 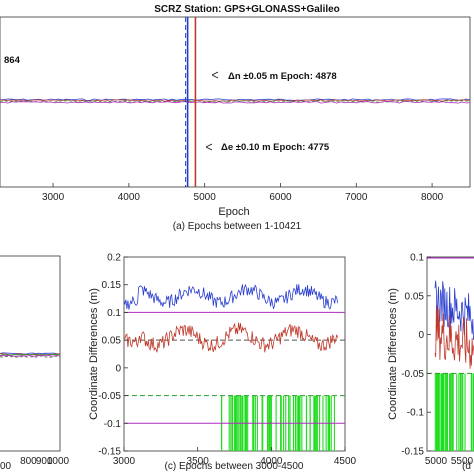 I want to click on panel-a-xticks: 3000 4000 5000 6000 7000 8000, so click(x=243, y=193).